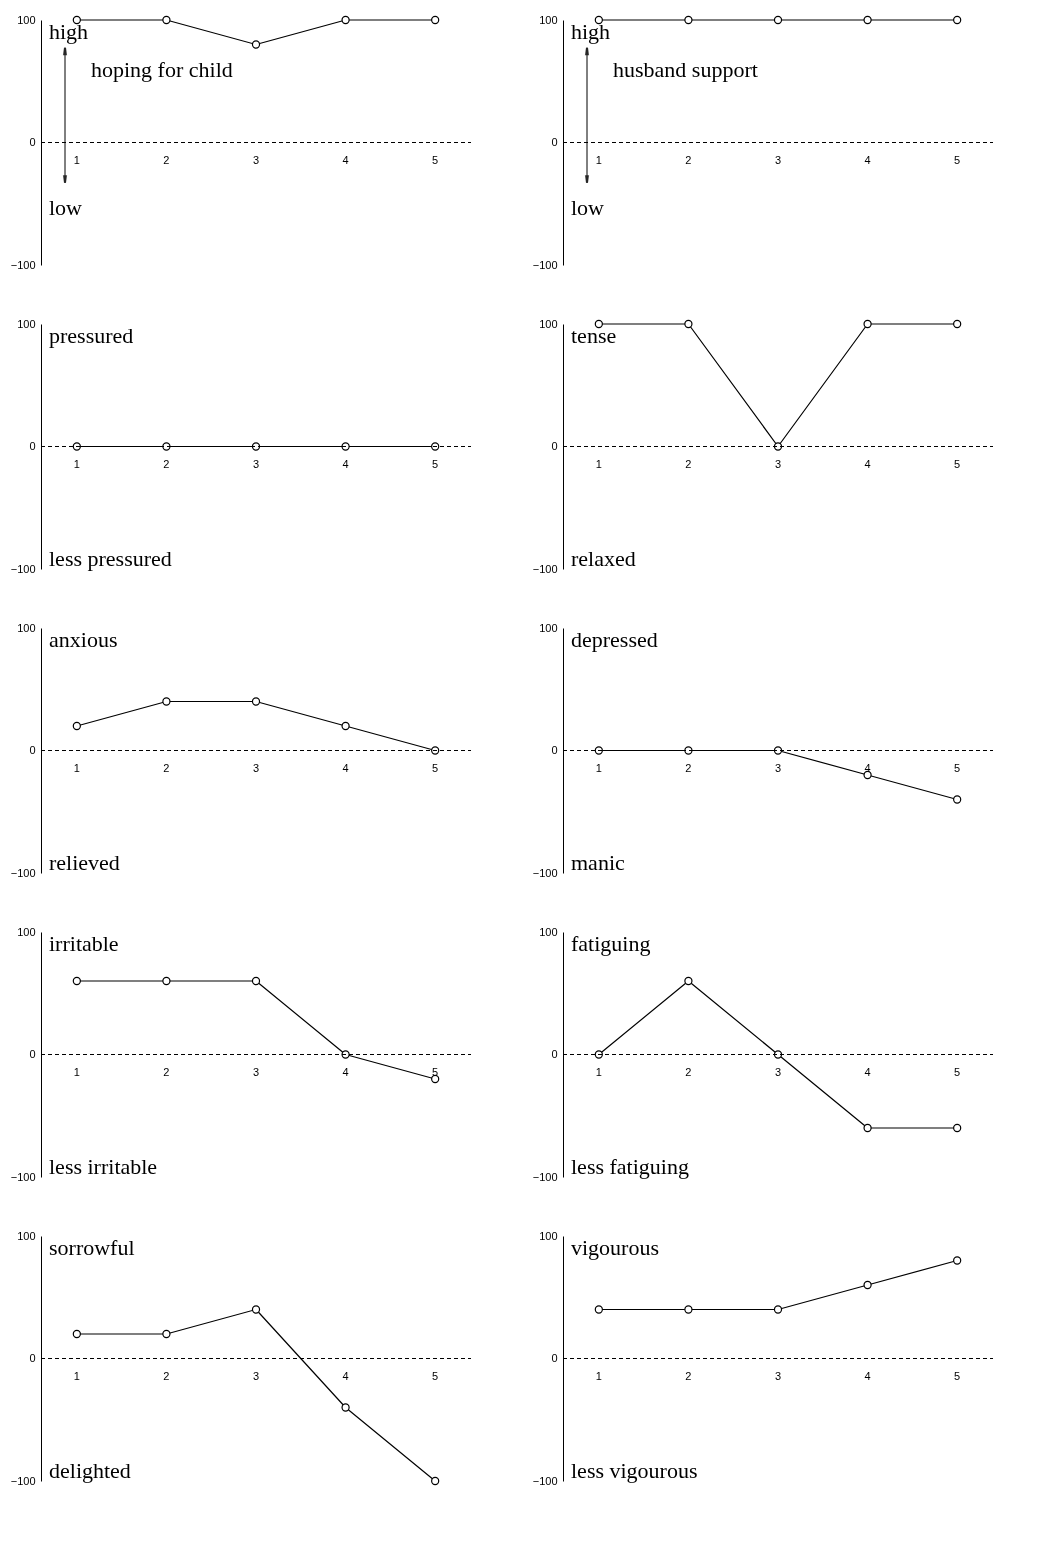  Describe the element at coordinates (162, 69) in the screenshot. I see `annotation: hoping for child` at that location.